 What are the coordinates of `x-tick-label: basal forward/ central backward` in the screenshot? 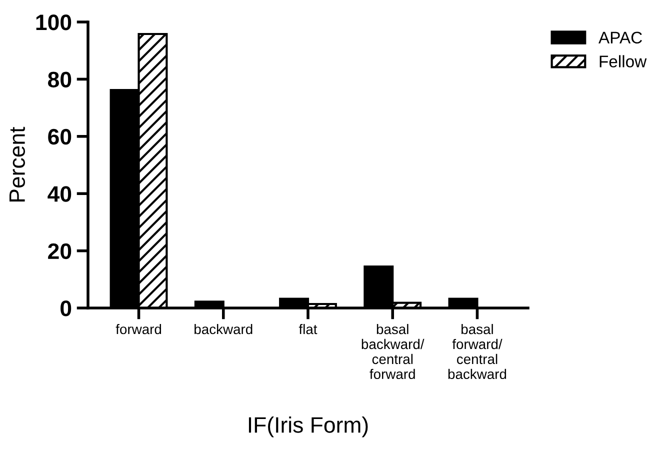 It's located at (477, 352).